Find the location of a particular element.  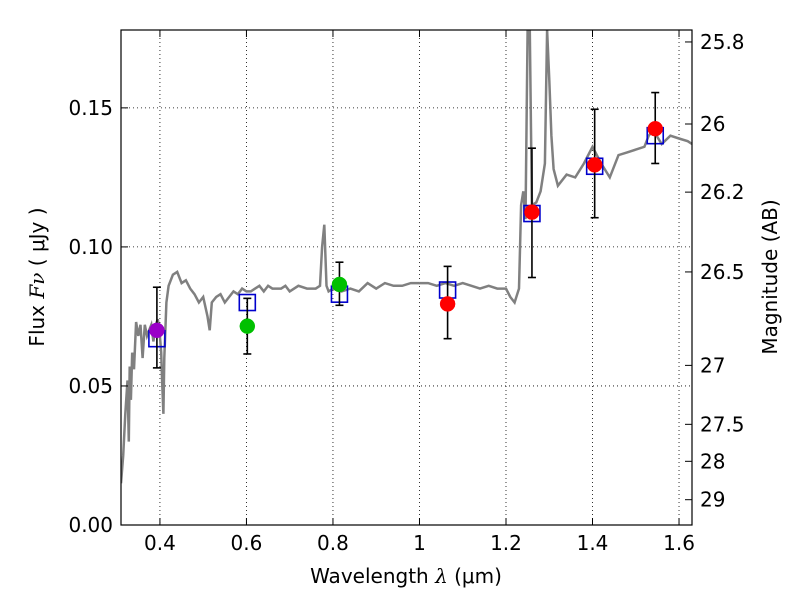

right-tick-label: 29 is located at coordinates (712, 500).